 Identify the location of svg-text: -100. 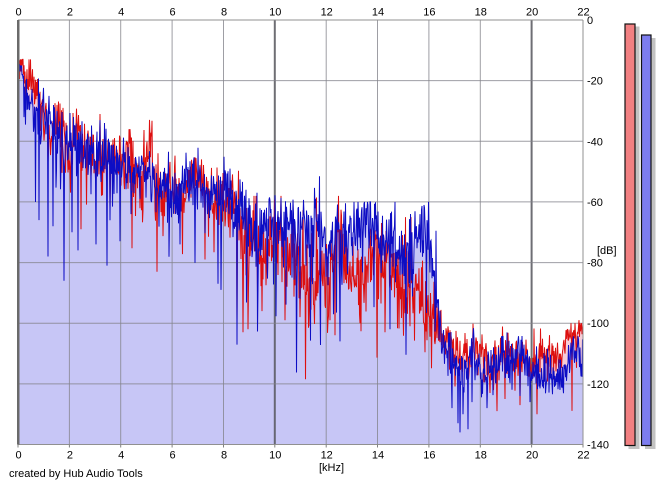
(598, 324).